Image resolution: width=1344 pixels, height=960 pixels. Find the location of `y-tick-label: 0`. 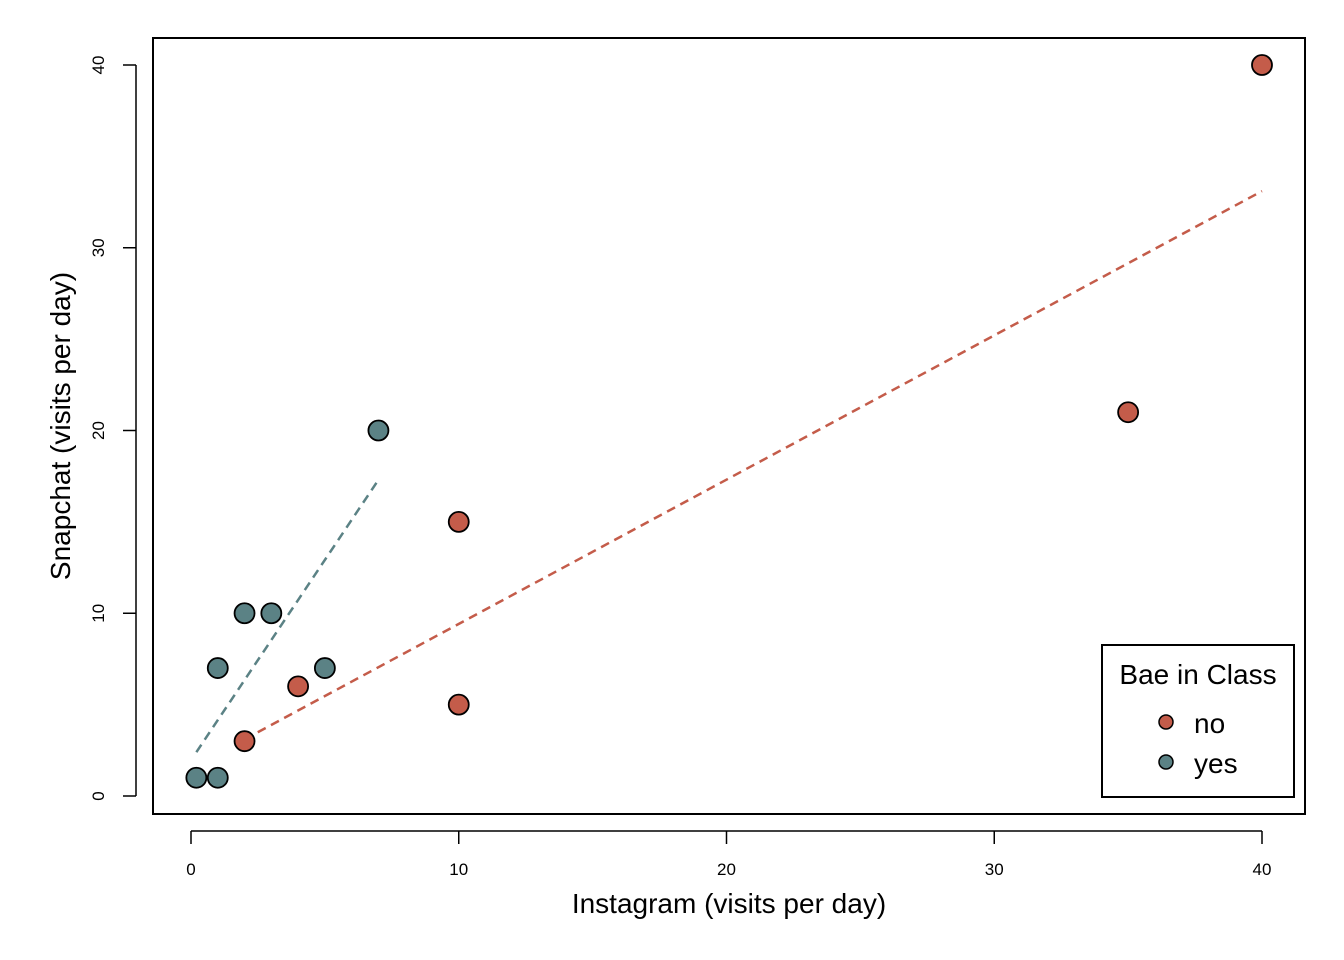

y-tick-label: 0 is located at coordinates (98, 795).